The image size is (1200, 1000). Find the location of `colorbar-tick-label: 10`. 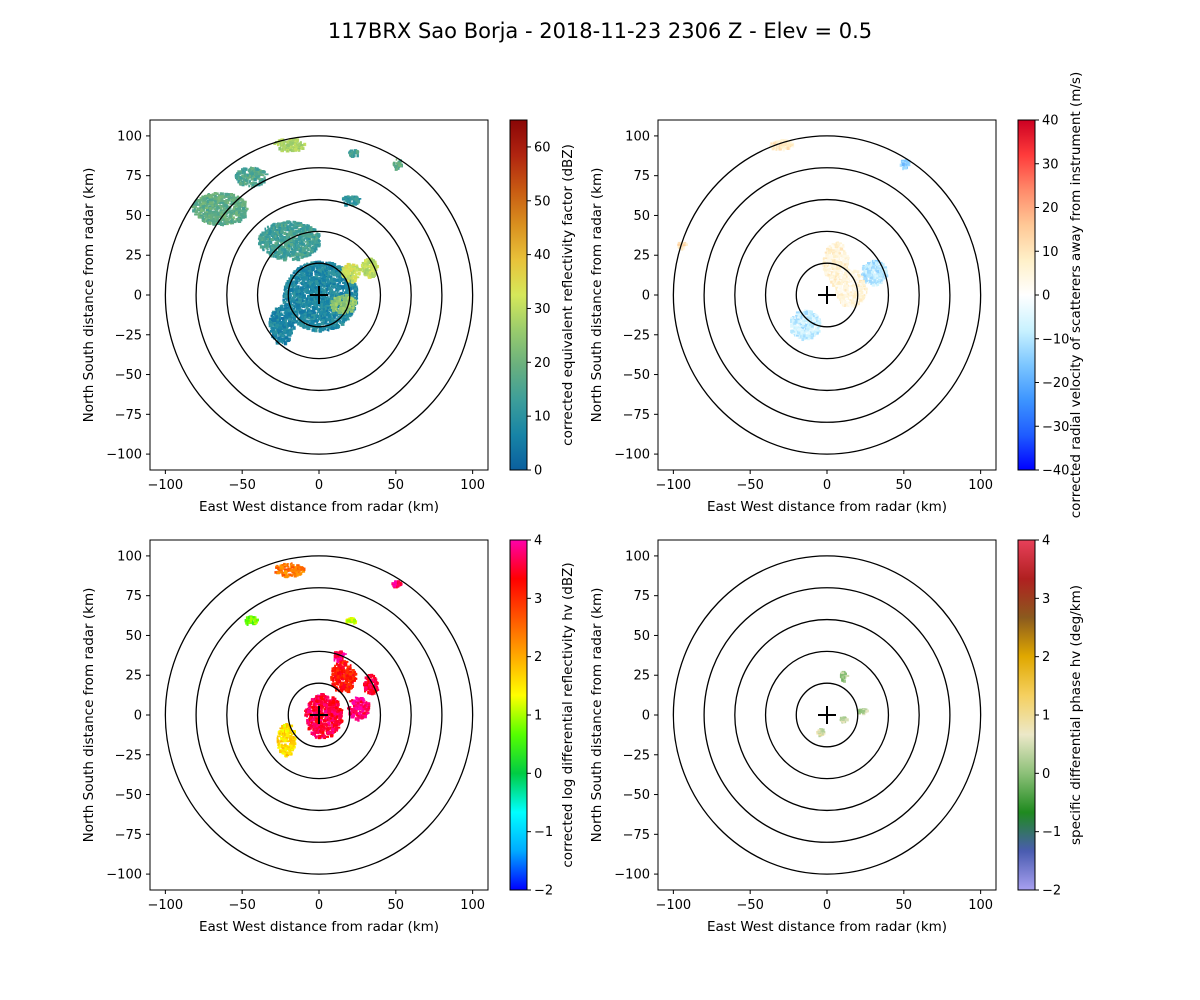

colorbar-tick-label: 10 is located at coordinates (542, 417).